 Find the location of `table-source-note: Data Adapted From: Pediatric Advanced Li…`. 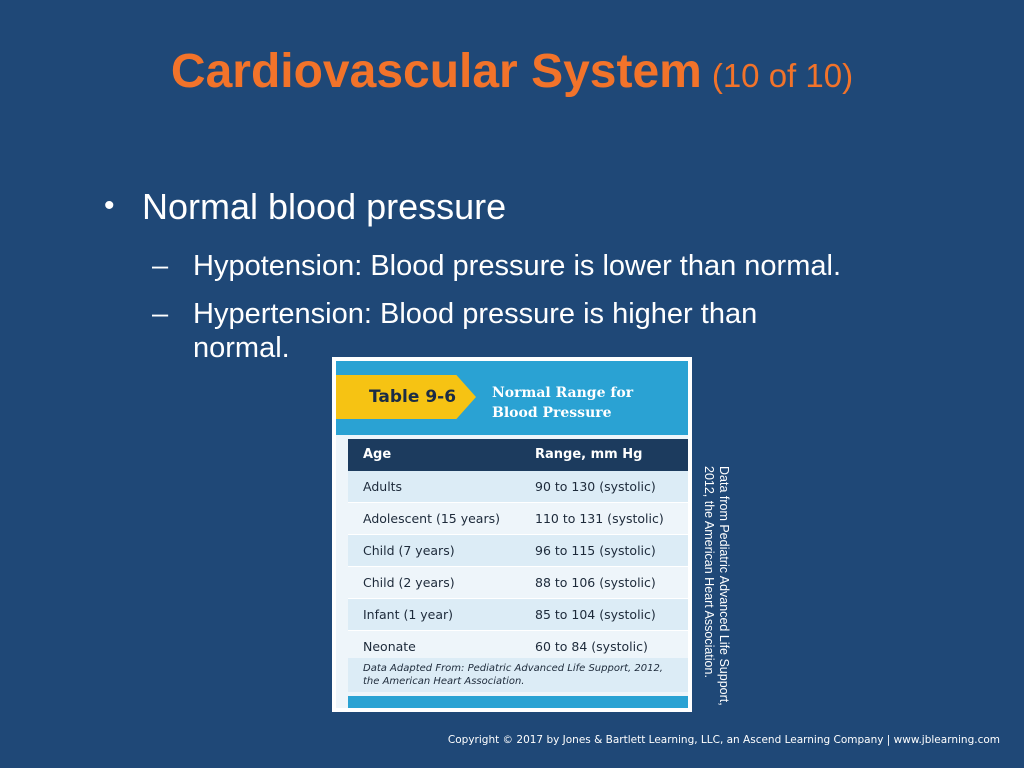

table-source-note: Data Adapted From: Pediatric Advanced Li… is located at coordinates (518, 675).